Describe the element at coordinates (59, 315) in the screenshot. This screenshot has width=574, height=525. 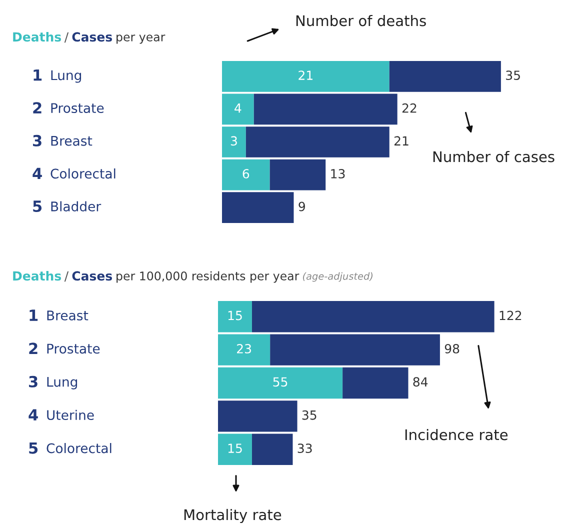
I see `y-tick-label: 1 Breast` at that location.